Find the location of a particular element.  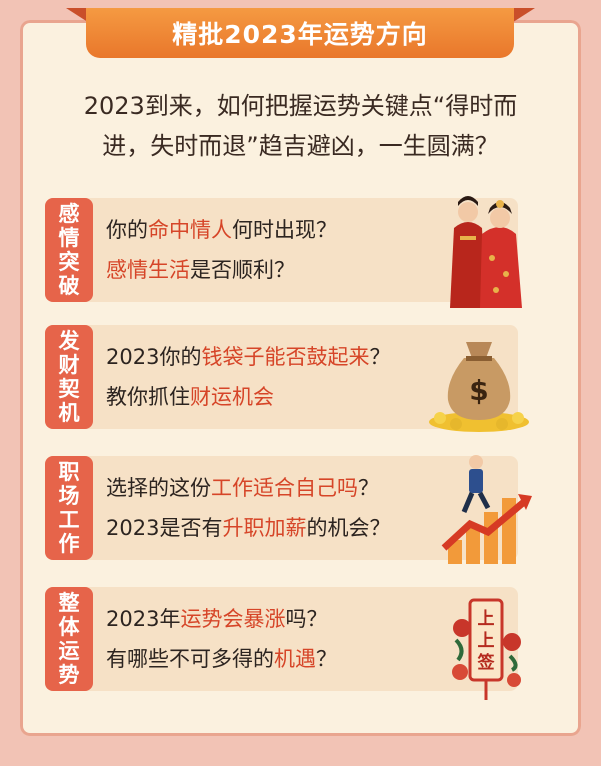

tag-career: 职场工作 is located at coordinates (69, 508).